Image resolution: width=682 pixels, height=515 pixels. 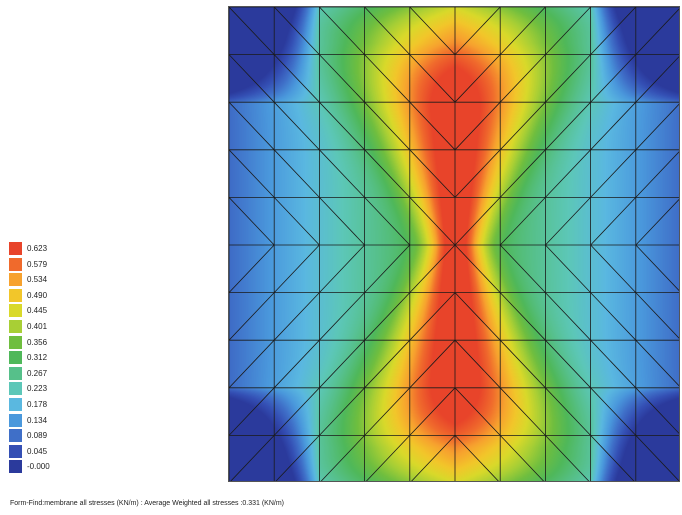 I want to click on legend-label: 0.445, so click(x=37, y=311).